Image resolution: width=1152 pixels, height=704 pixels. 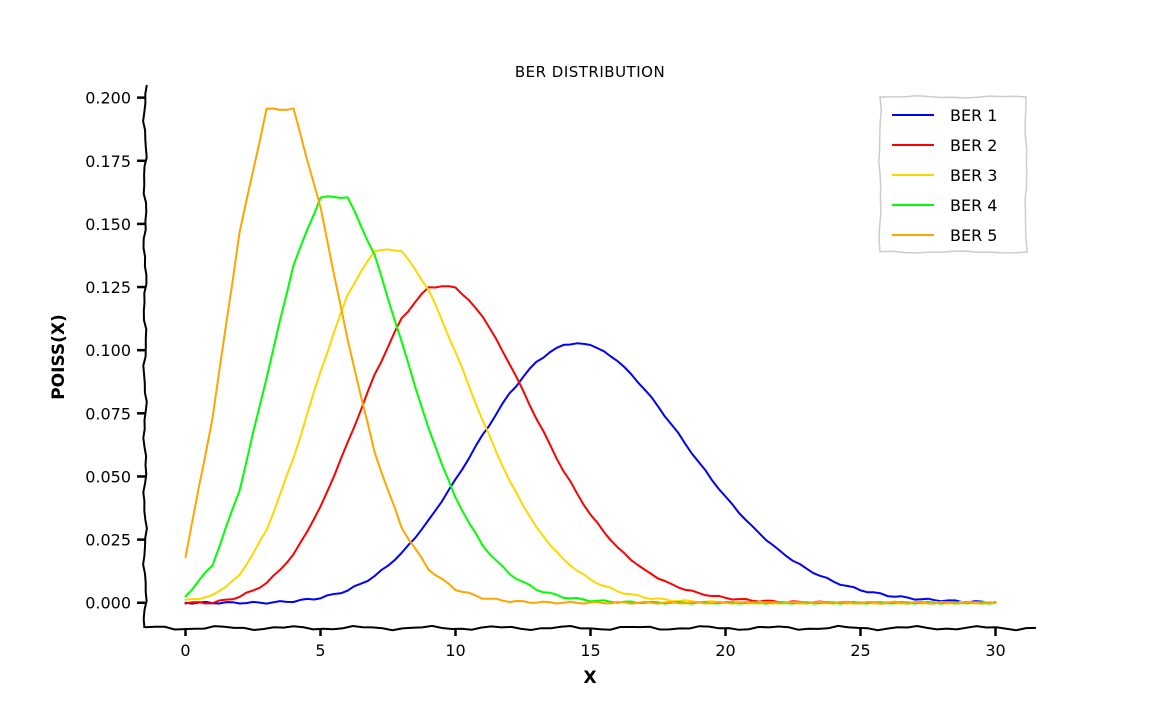 What do you see at coordinates (590, 650) in the screenshot?
I see `x-tick-label: 15` at bounding box center [590, 650].